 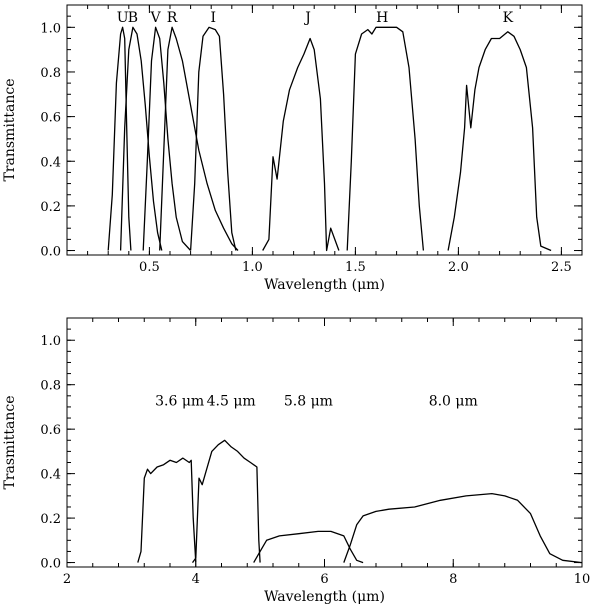 What do you see at coordinates (458, 267) in the screenshot?
I see `x-tick-label: 2.0` at bounding box center [458, 267].